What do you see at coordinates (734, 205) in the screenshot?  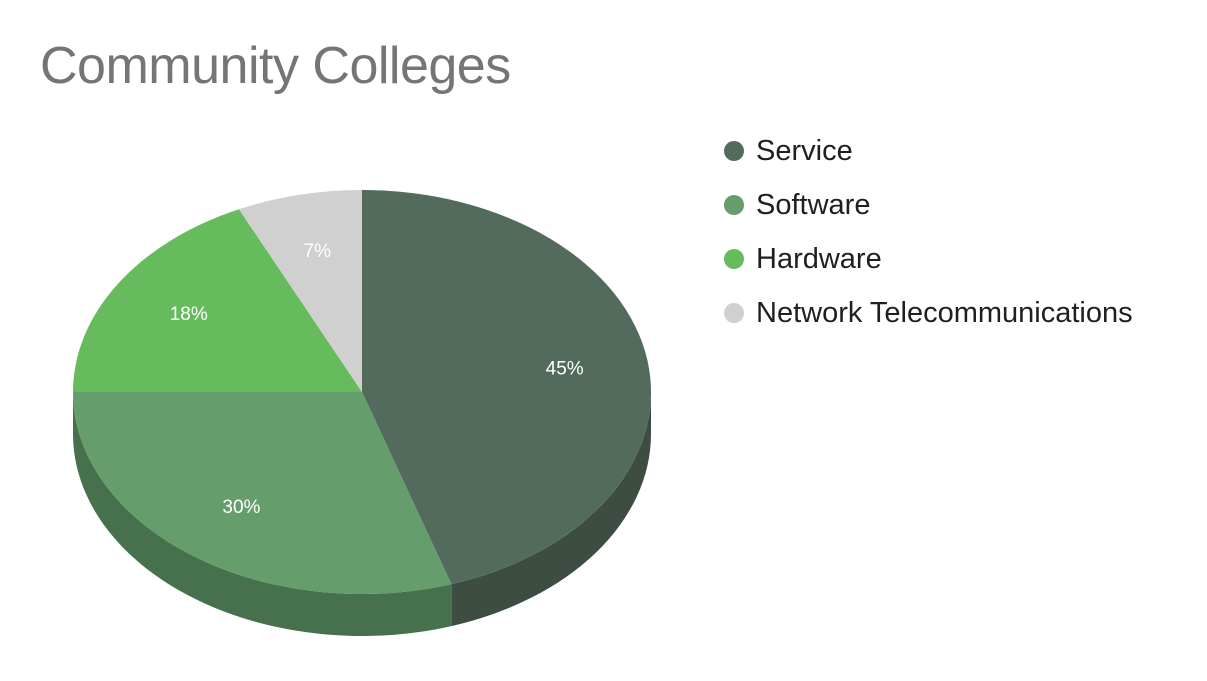 I see `legend-marker-software` at bounding box center [734, 205].